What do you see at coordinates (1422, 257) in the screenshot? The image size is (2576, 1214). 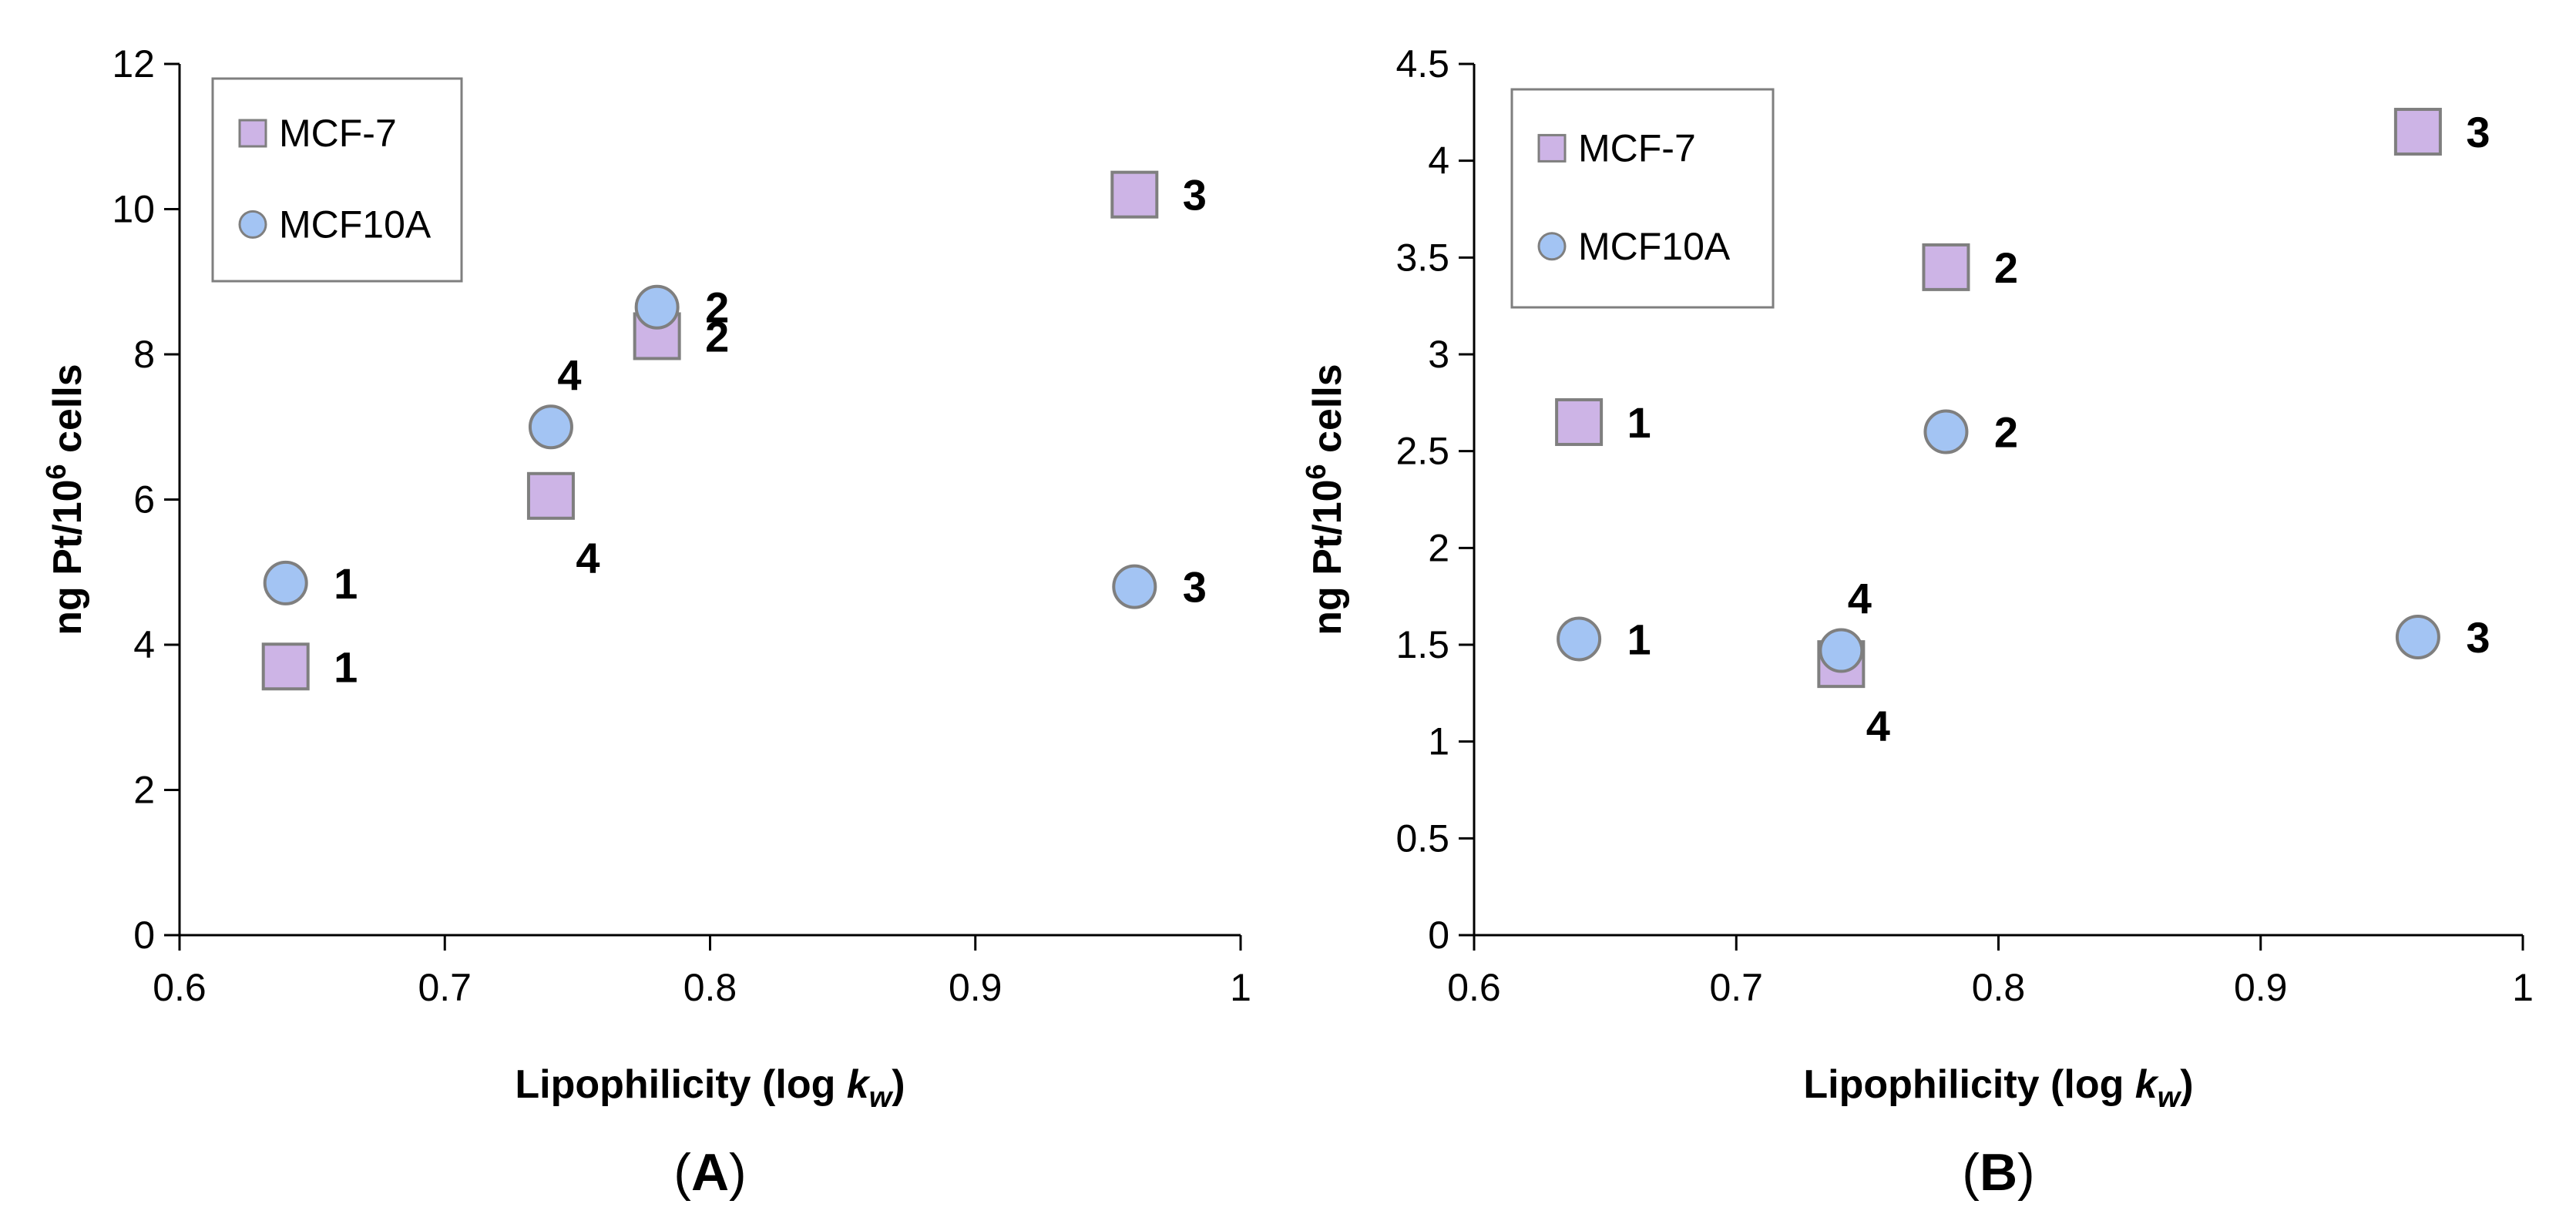 I see `y-tick-label: 3.5` at bounding box center [1422, 257].